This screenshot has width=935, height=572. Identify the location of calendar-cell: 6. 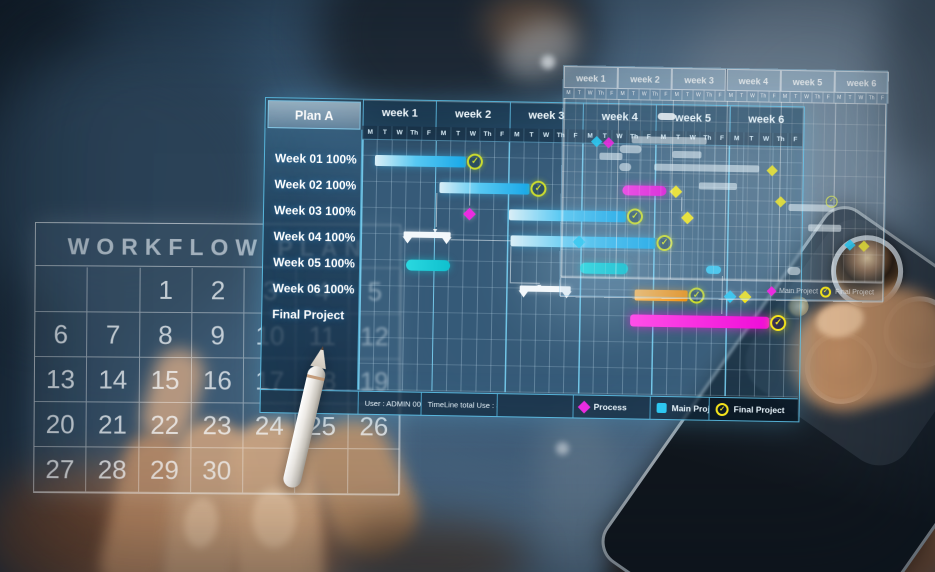
(61, 335).